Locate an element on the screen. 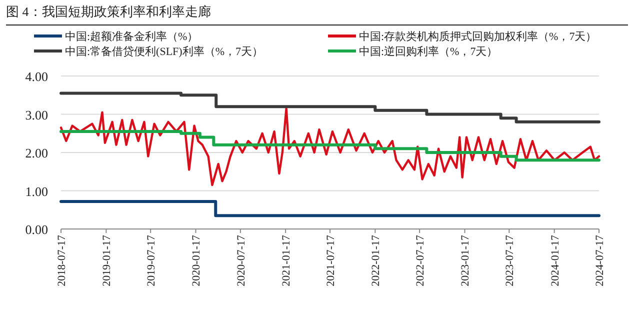 The height and width of the screenshot is (336, 633). x-tick-label: 2022-01-17 is located at coordinates (376, 260).